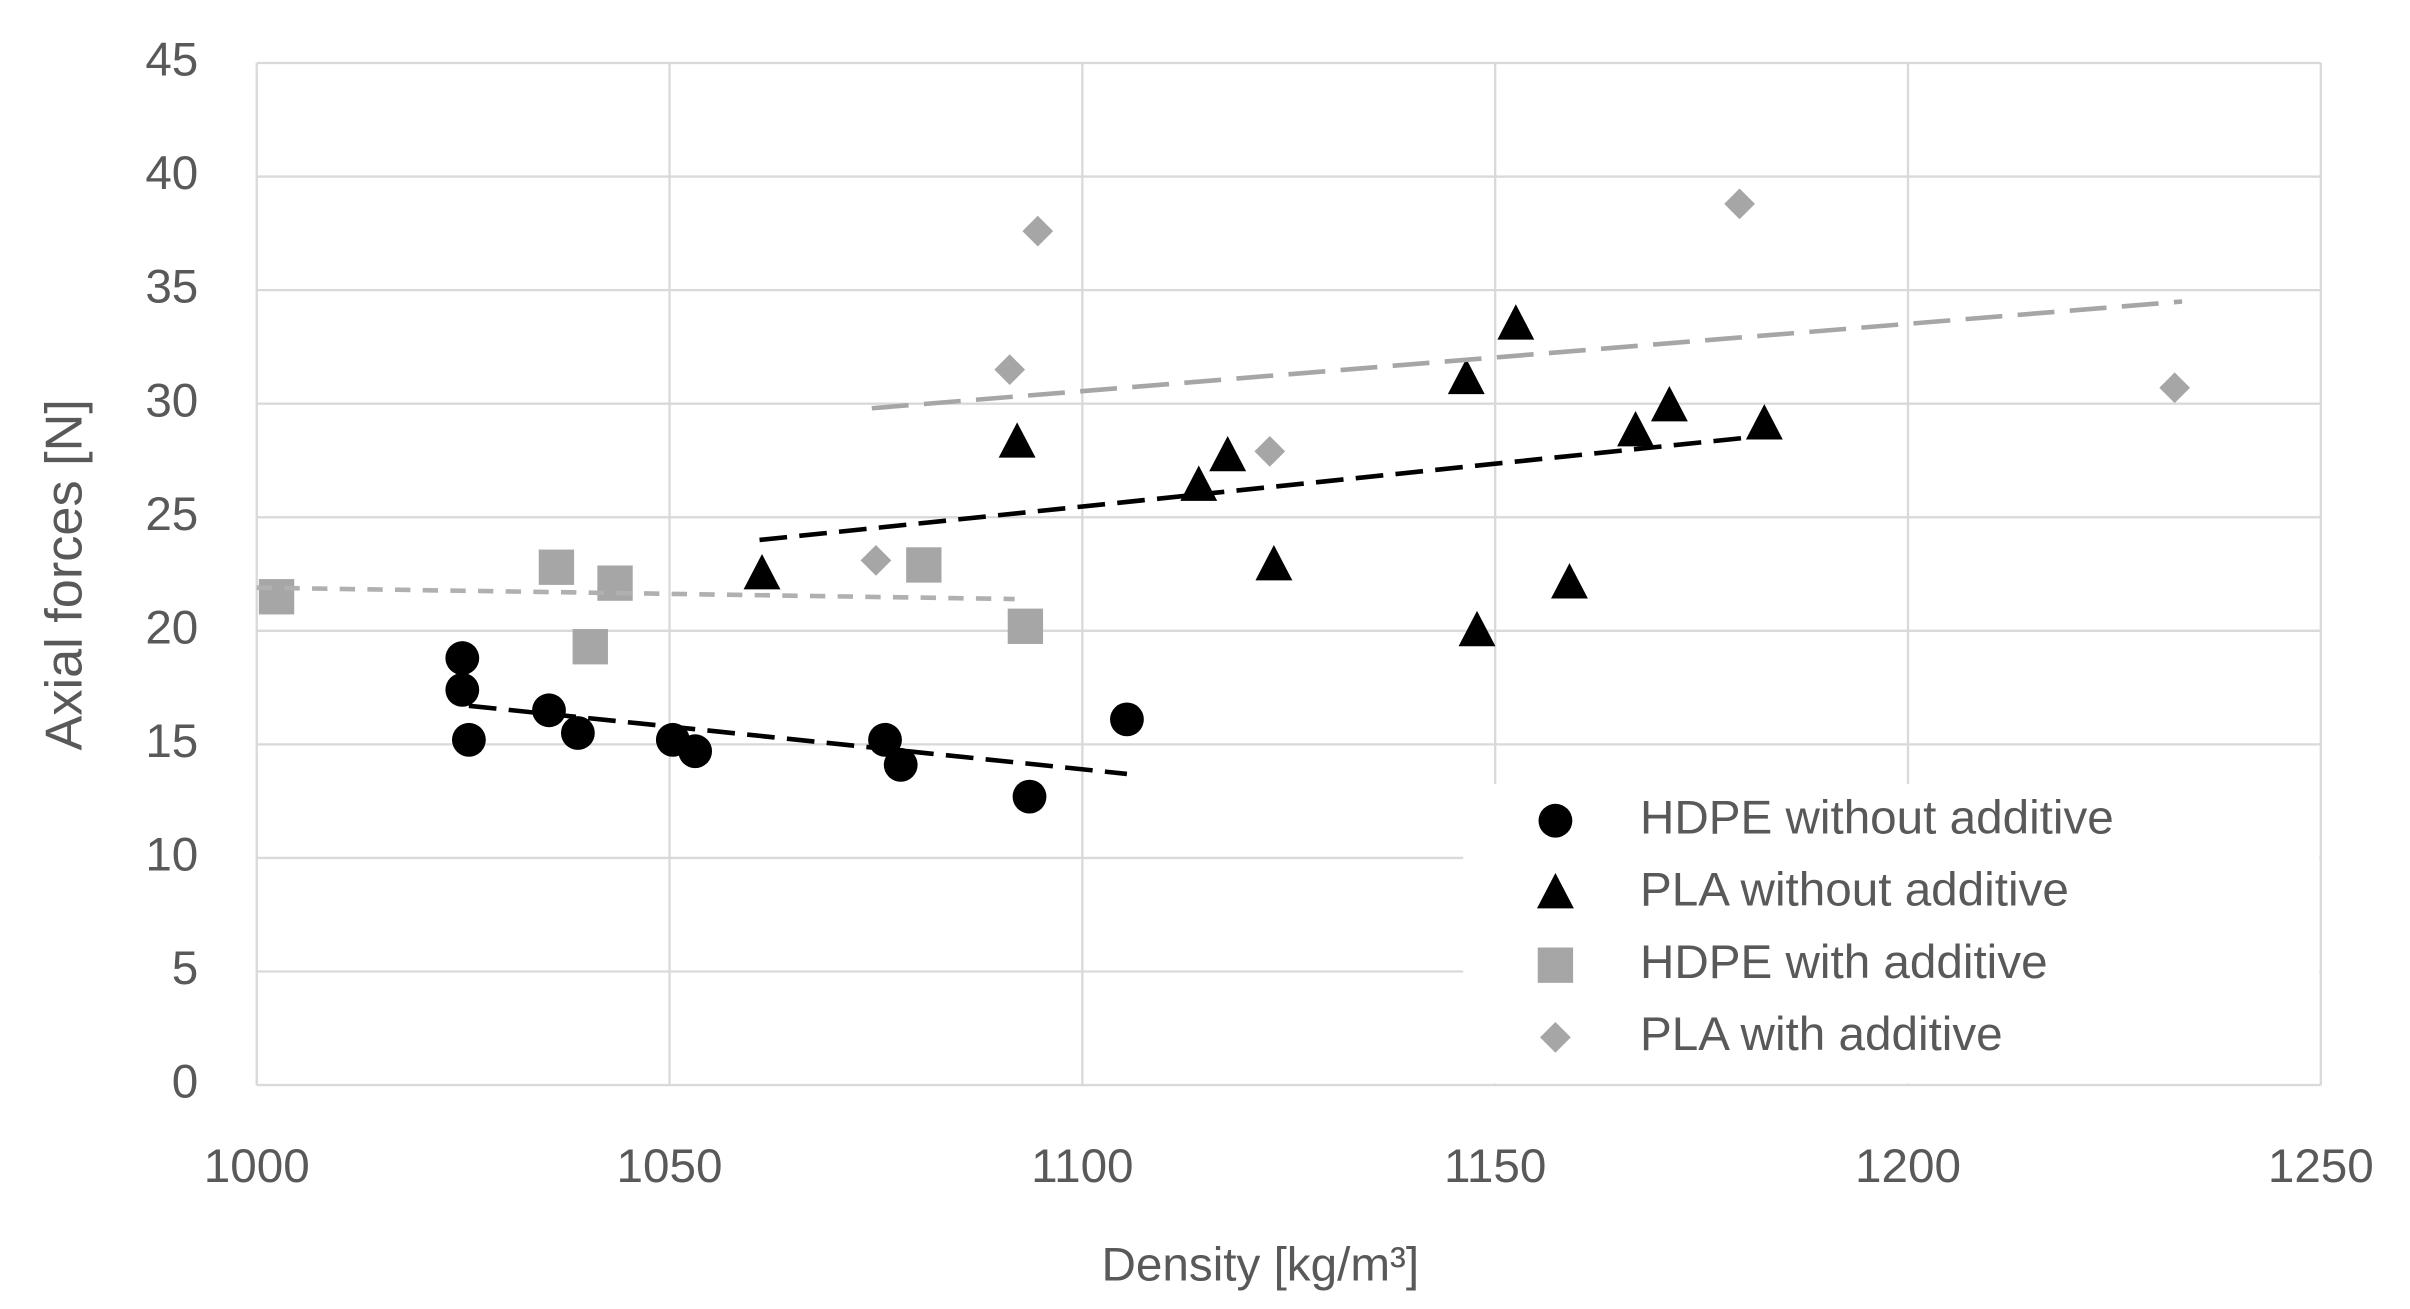  What do you see at coordinates (1261, 1265) in the screenshot?
I see `x-axis-label: Density [kg/m³]` at bounding box center [1261, 1265].